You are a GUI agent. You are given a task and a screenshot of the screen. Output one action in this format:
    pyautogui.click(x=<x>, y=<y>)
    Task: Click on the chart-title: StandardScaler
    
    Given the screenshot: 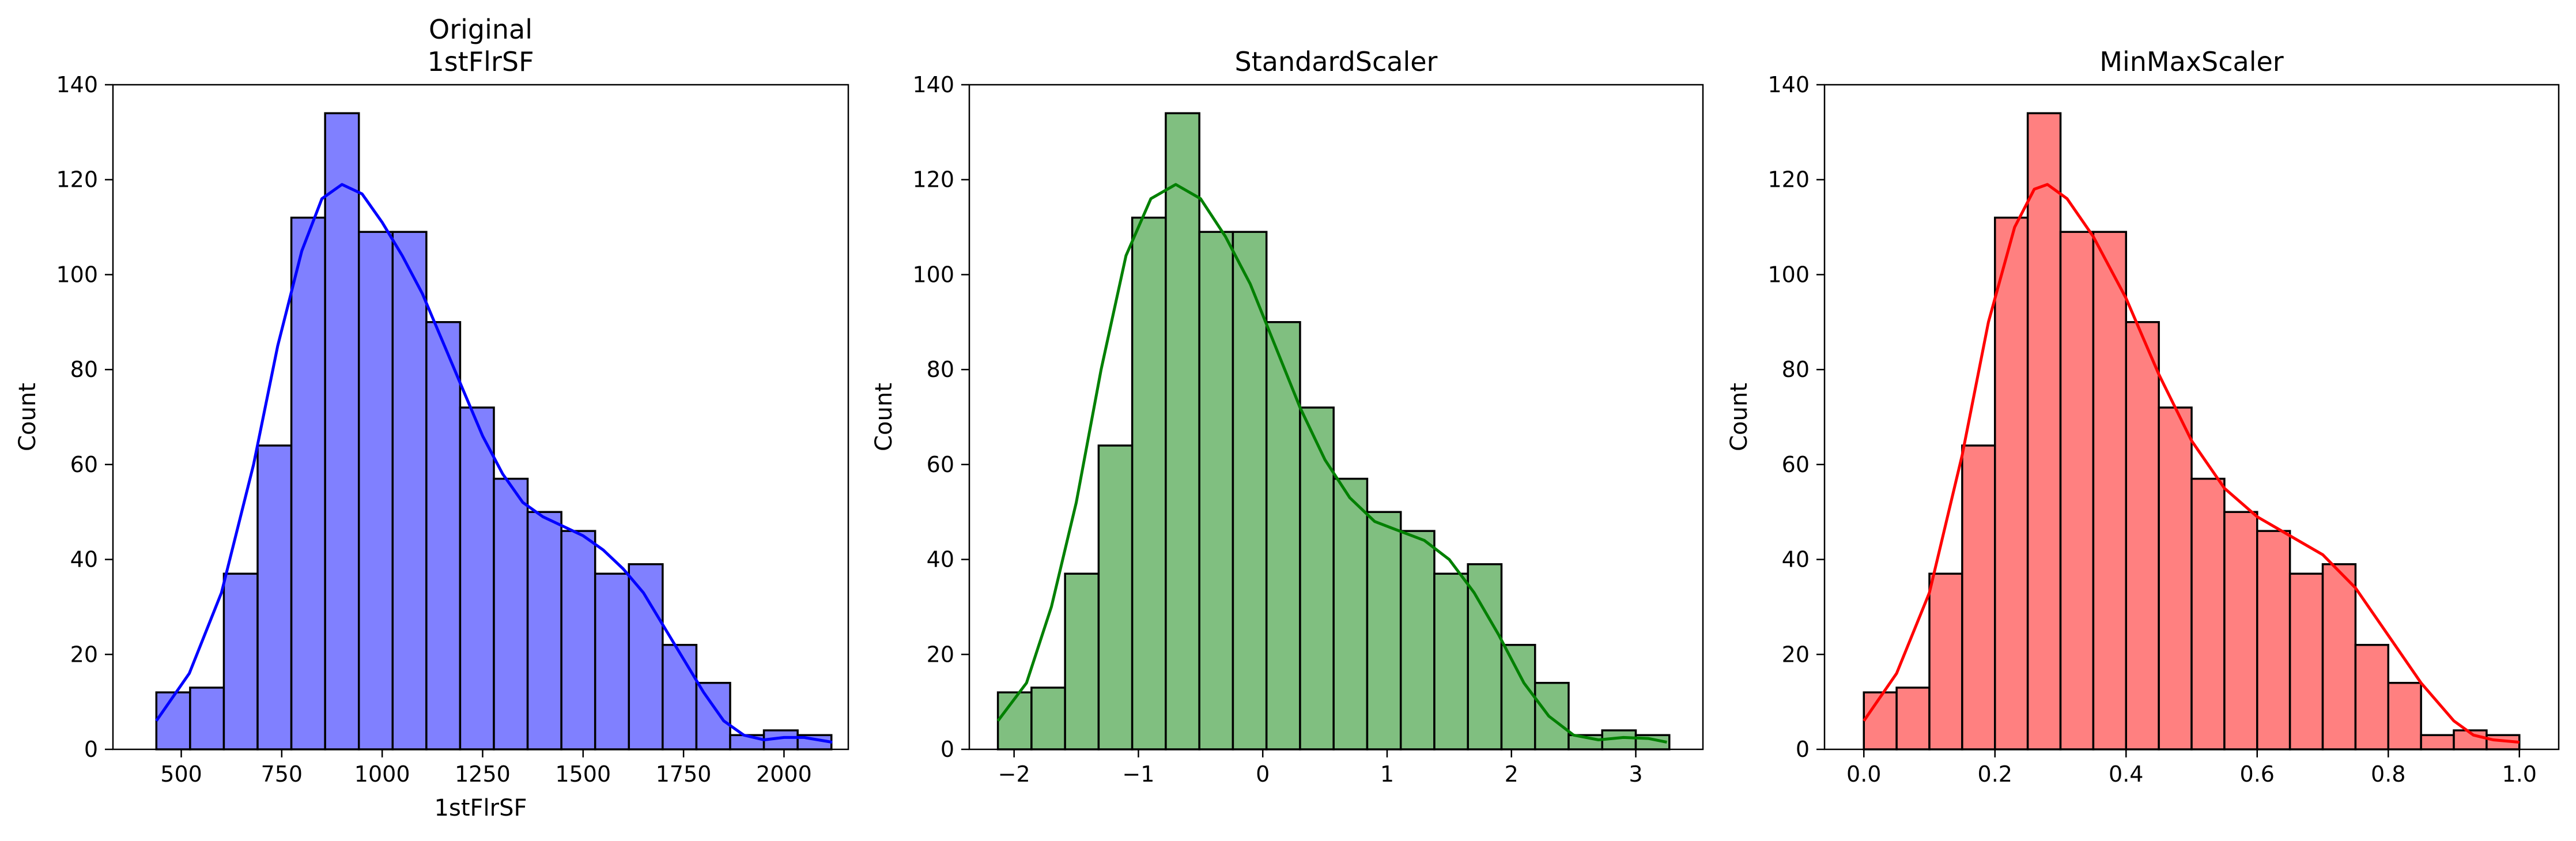 What is the action you would take?
    pyautogui.click(x=1336, y=62)
    